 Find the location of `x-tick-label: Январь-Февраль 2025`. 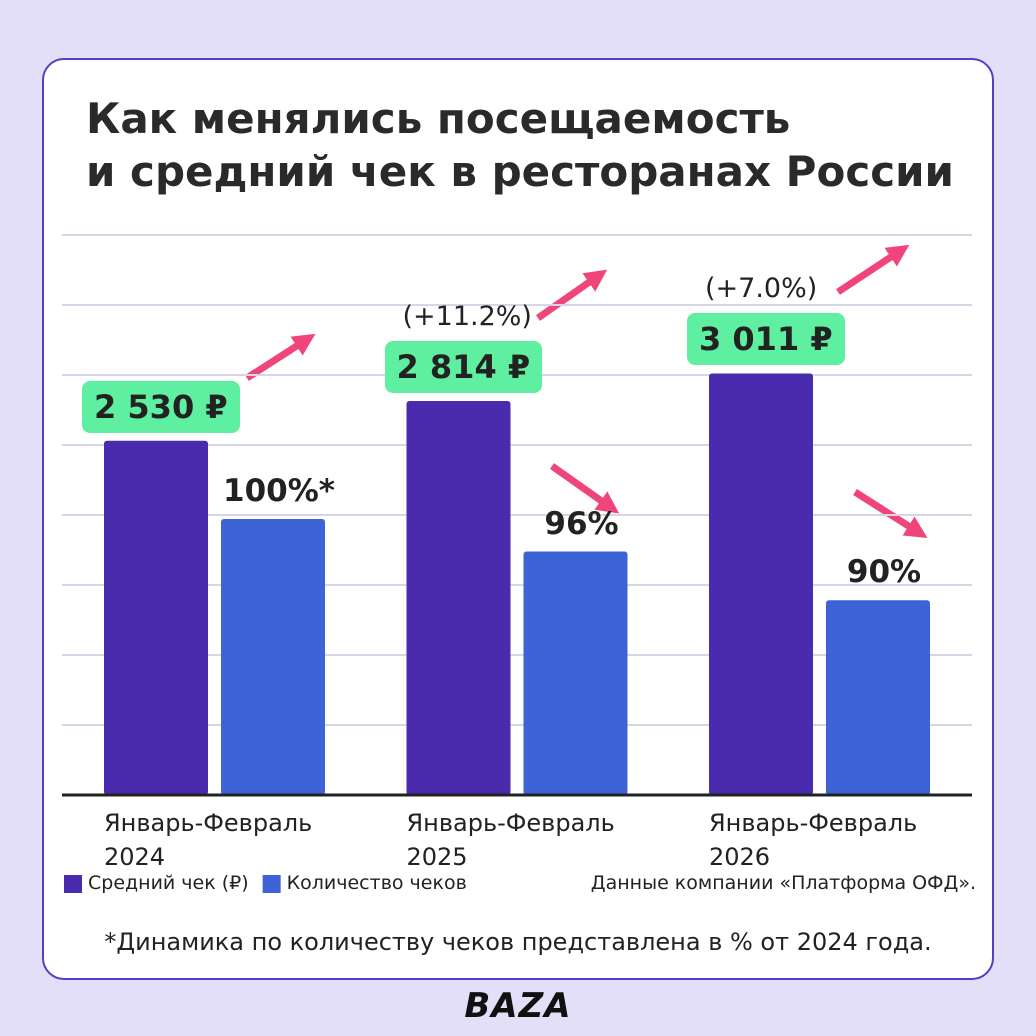

x-tick-label: Январь-Февраль 2025 is located at coordinates (510, 840).